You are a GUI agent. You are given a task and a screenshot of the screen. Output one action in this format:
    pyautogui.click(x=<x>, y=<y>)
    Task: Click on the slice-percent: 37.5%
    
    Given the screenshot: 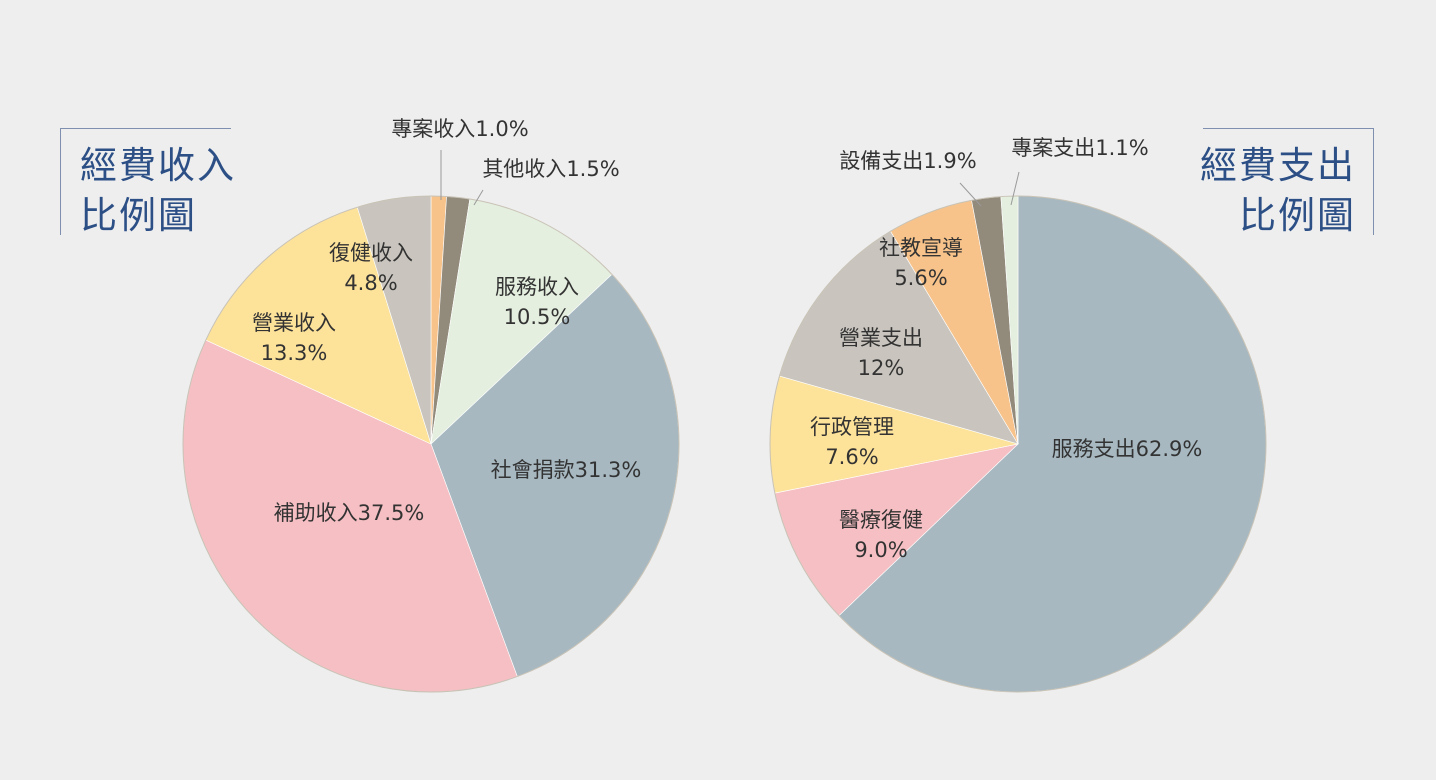 What is the action you would take?
    pyautogui.click(x=391, y=513)
    